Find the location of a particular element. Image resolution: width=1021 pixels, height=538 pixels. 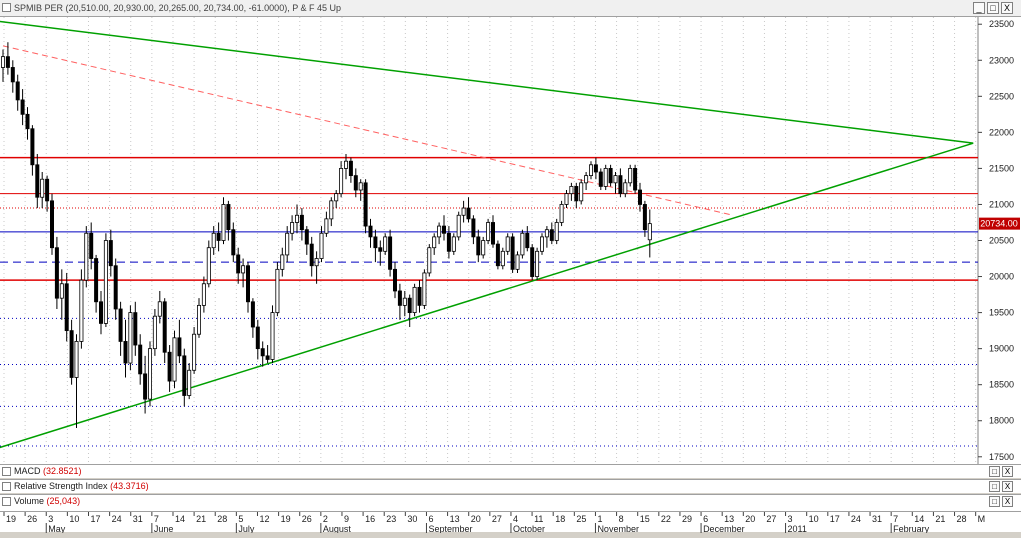

x-tick-label: 16 is located at coordinates (370, 519).